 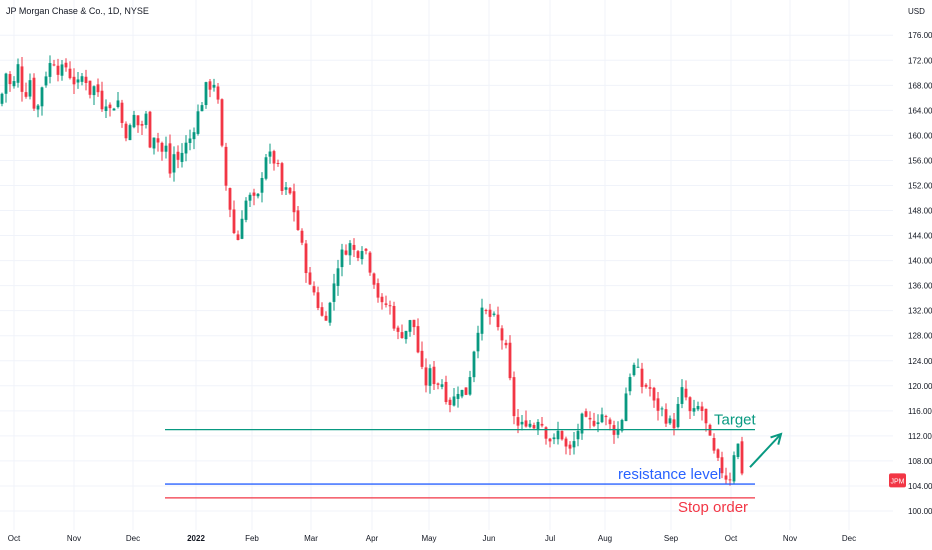 What do you see at coordinates (897, 480) in the screenshot?
I see `price-tag` at bounding box center [897, 480].